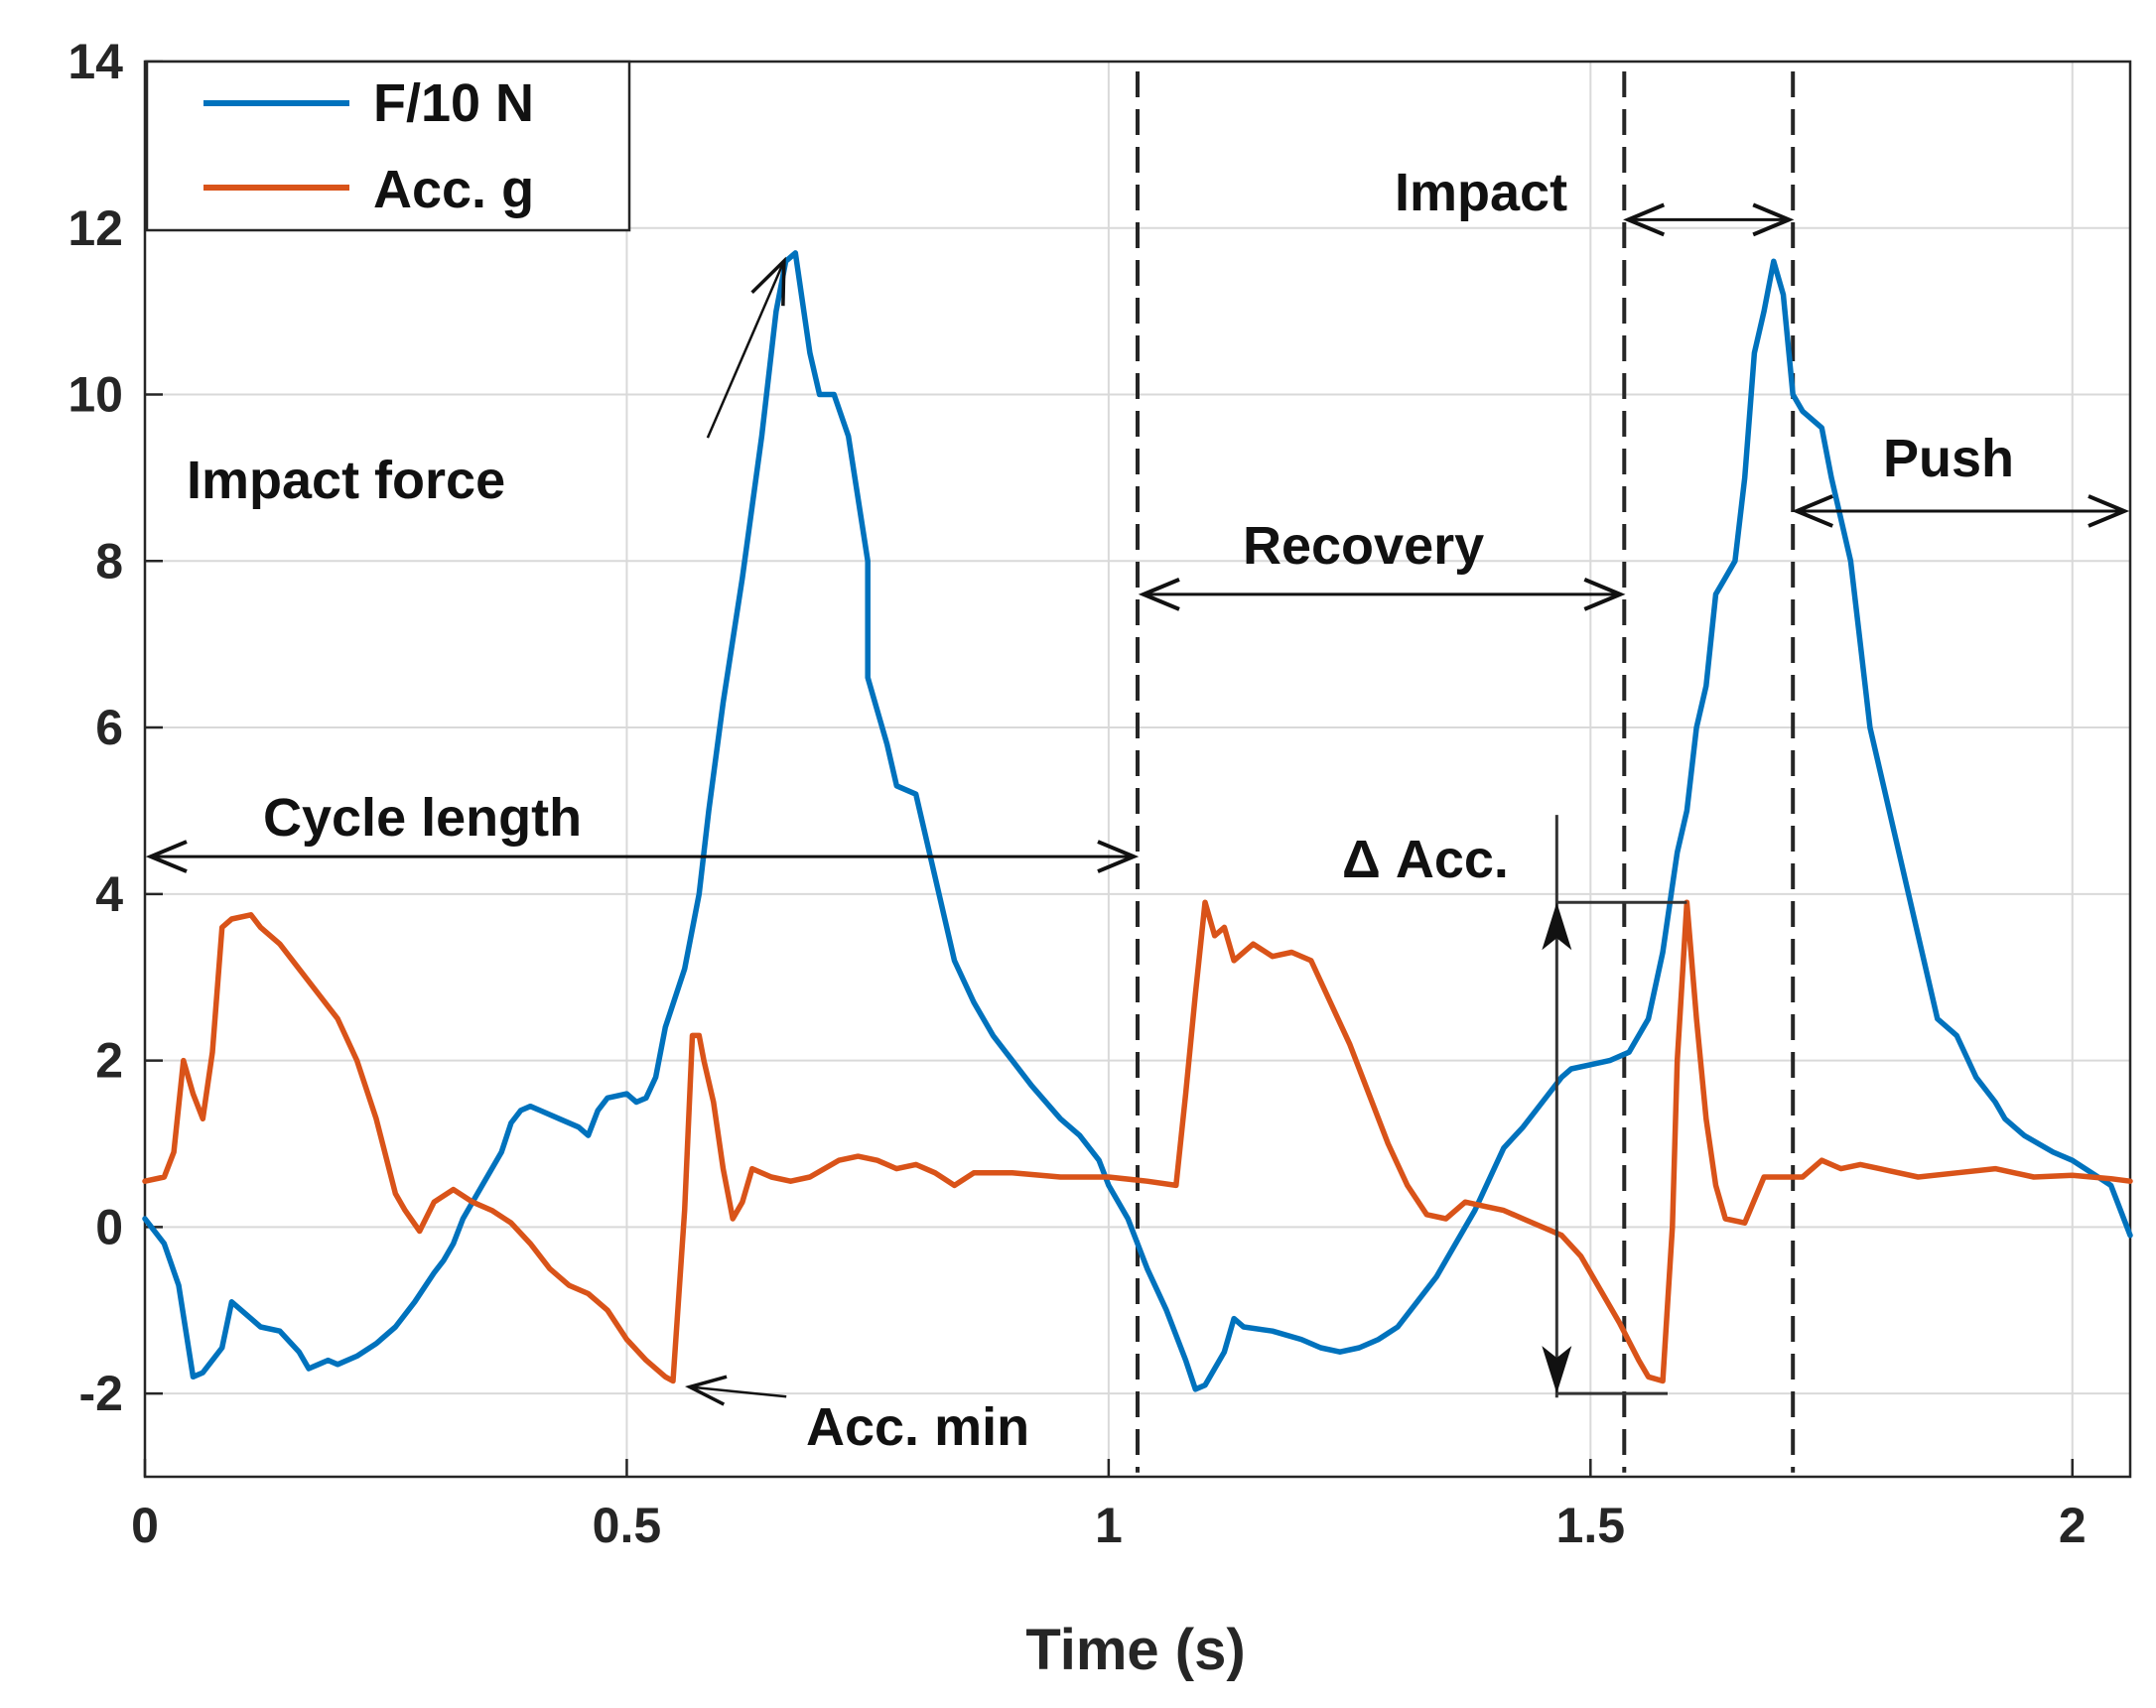 This screenshot has height=1708, width=2156. Describe the element at coordinates (917, 1427) in the screenshot. I see `annotation-acc-min: Acc. min` at that location.